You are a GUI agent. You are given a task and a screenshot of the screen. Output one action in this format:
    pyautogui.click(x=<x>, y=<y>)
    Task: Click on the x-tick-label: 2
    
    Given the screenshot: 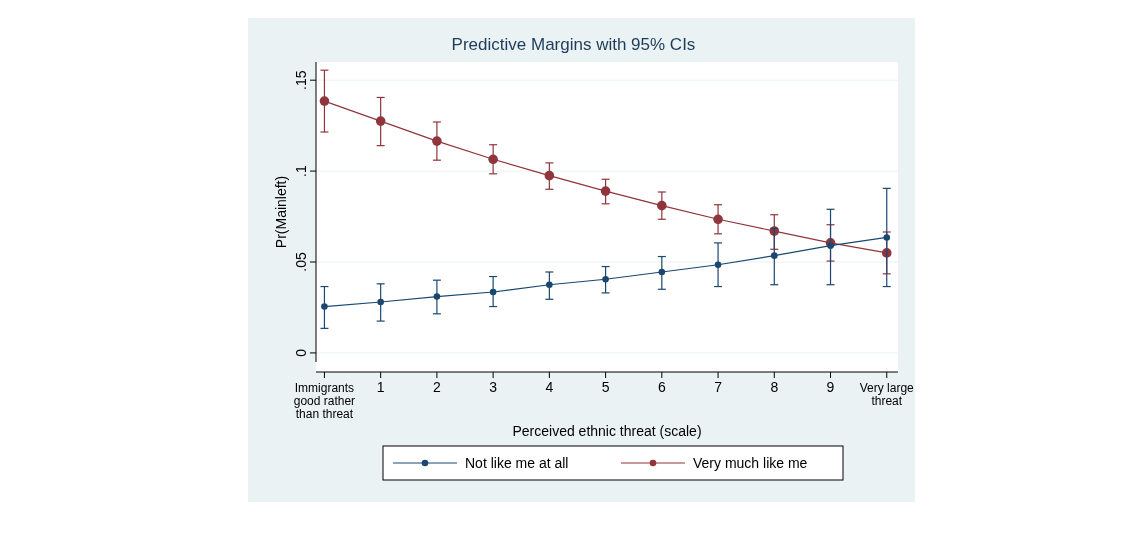 What is the action you would take?
    pyautogui.click(x=437, y=387)
    